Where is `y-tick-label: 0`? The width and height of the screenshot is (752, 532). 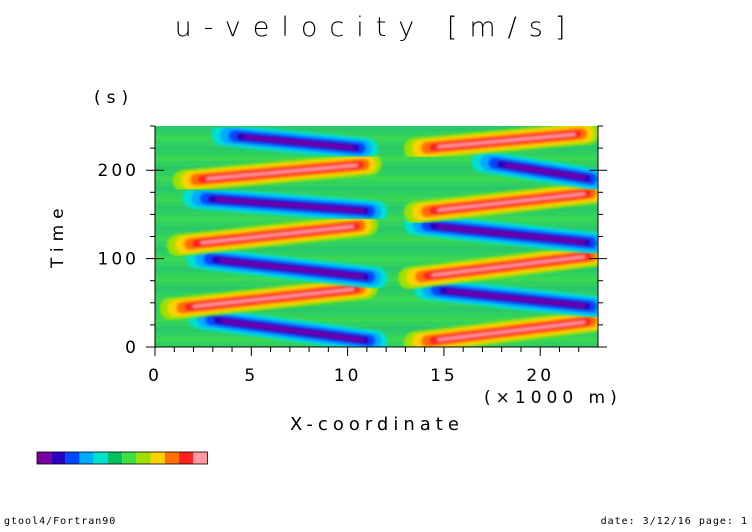 y-tick-label: 0 is located at coordinates (132, 348).